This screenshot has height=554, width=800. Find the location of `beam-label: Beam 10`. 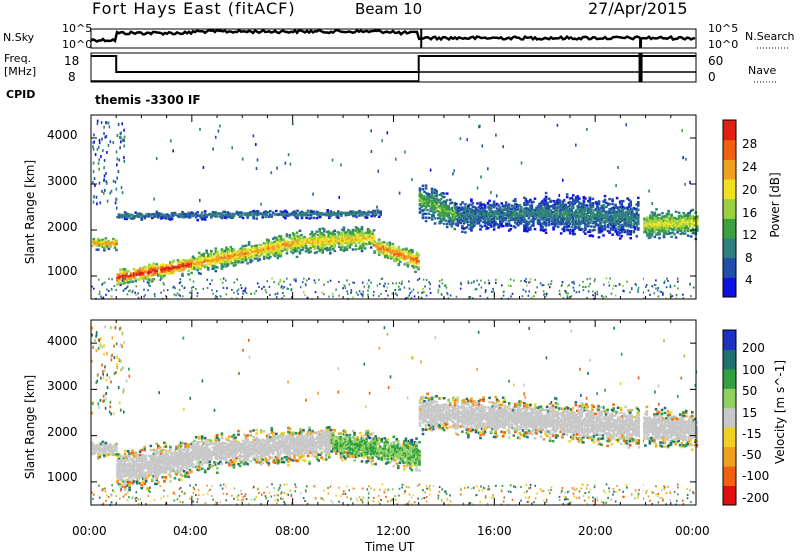

beam-label: Beam 10 is located at coordinates (389, 9).